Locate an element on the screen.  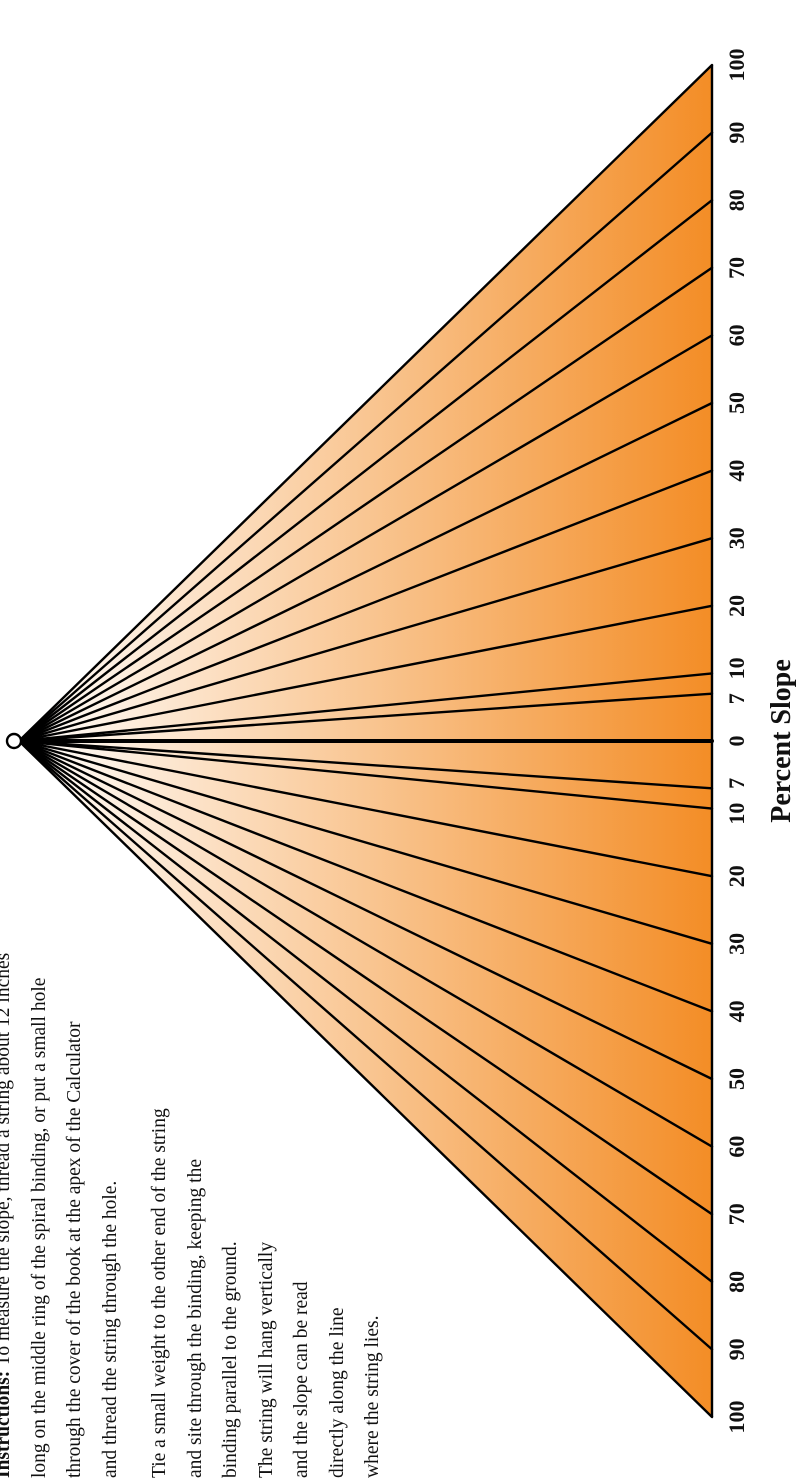
instructions-line-4: and thread the string through the hole. is located at coordinates (110, 1329).